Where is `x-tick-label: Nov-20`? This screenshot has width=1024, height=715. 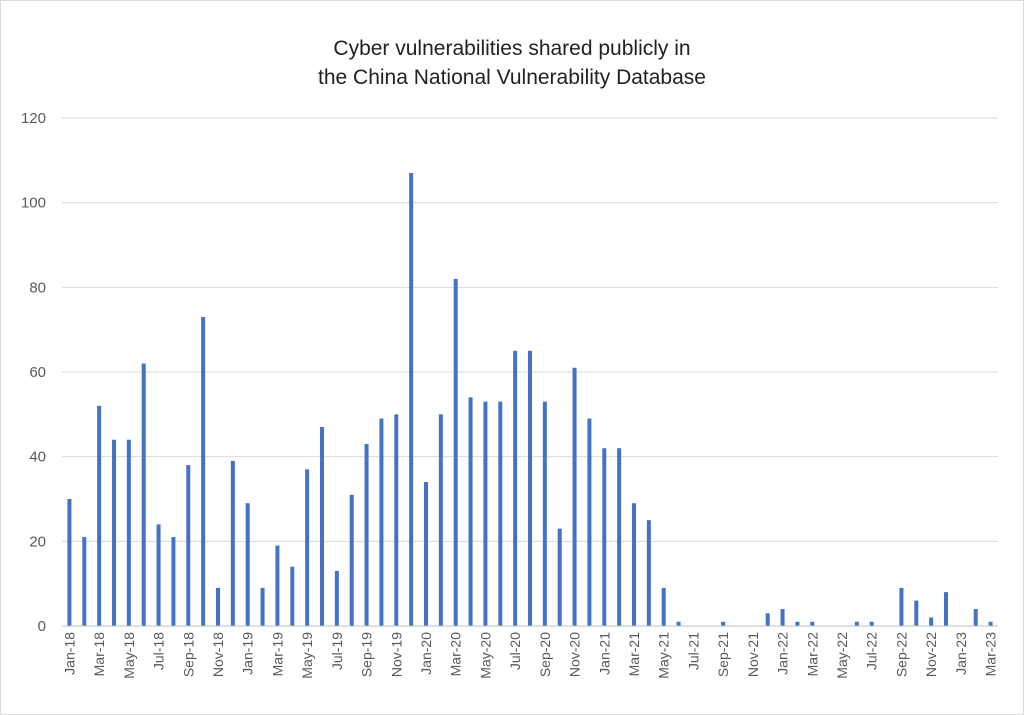 x-tick-label: Nov-20 is located at coordinates (575, 654).